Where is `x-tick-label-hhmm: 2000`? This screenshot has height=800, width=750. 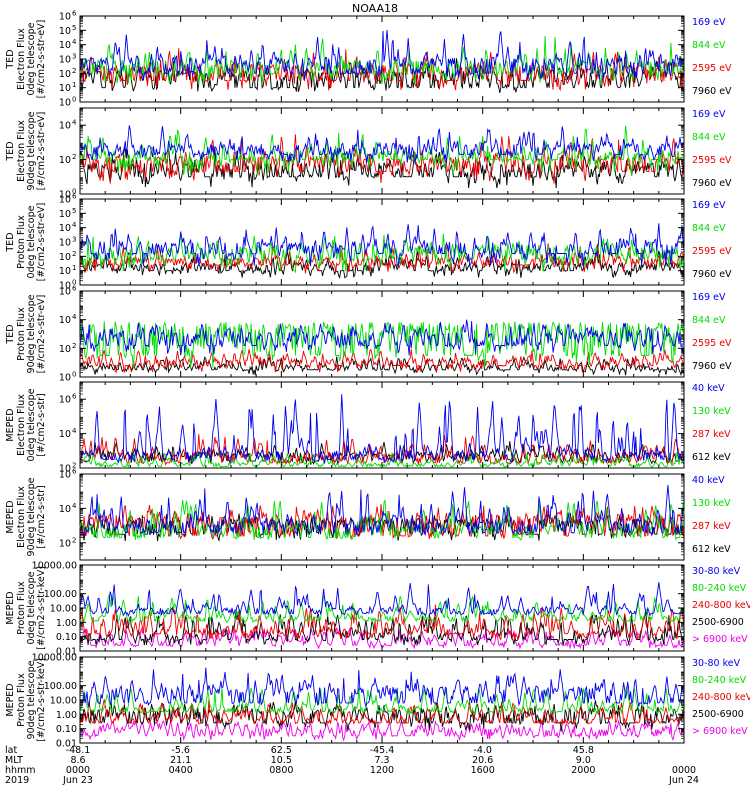 x-tick-label-hhmm: 2000 is located at coordinates (583, 770).